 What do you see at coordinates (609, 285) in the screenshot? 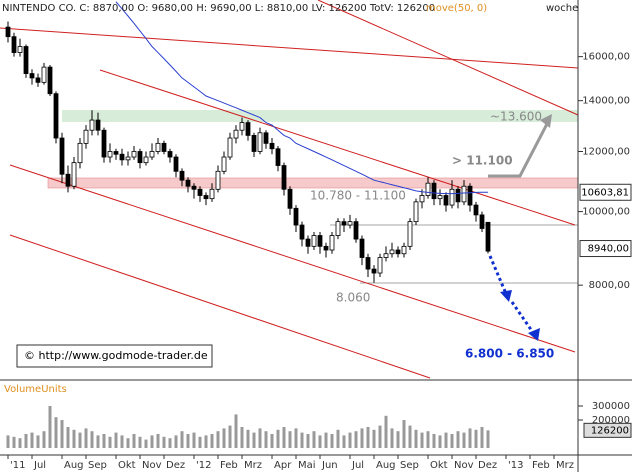
I see `y-tick-label: 8000,00` at bounding box center [609, 285].